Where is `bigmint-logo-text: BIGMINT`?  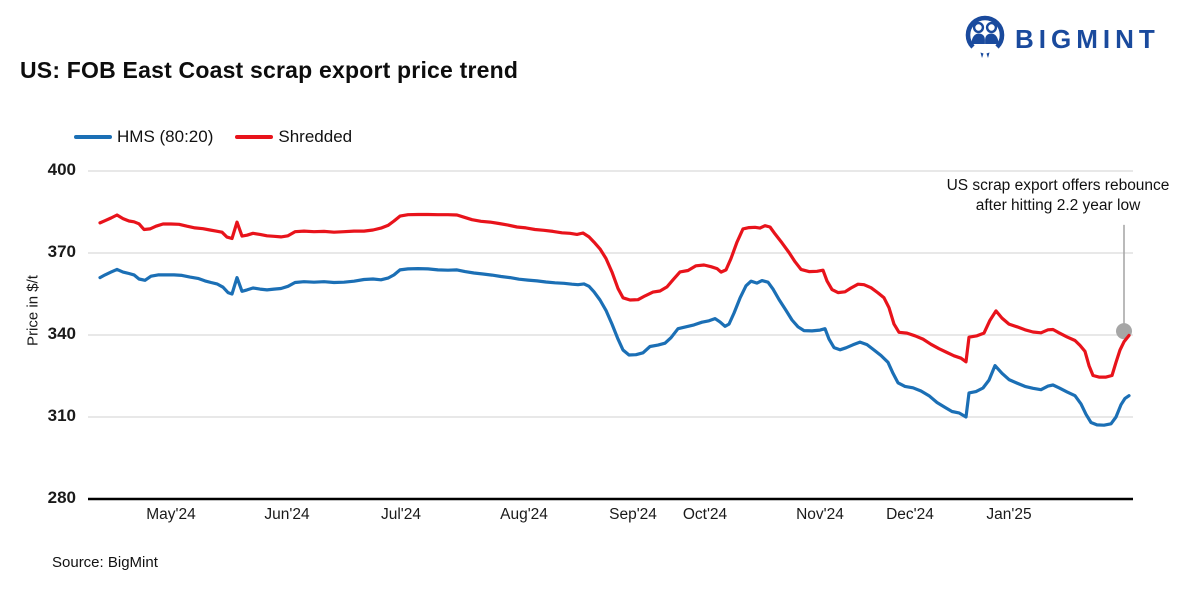 bigmint-logo-text: BIGMINT is located at coordinates (1087, 38).